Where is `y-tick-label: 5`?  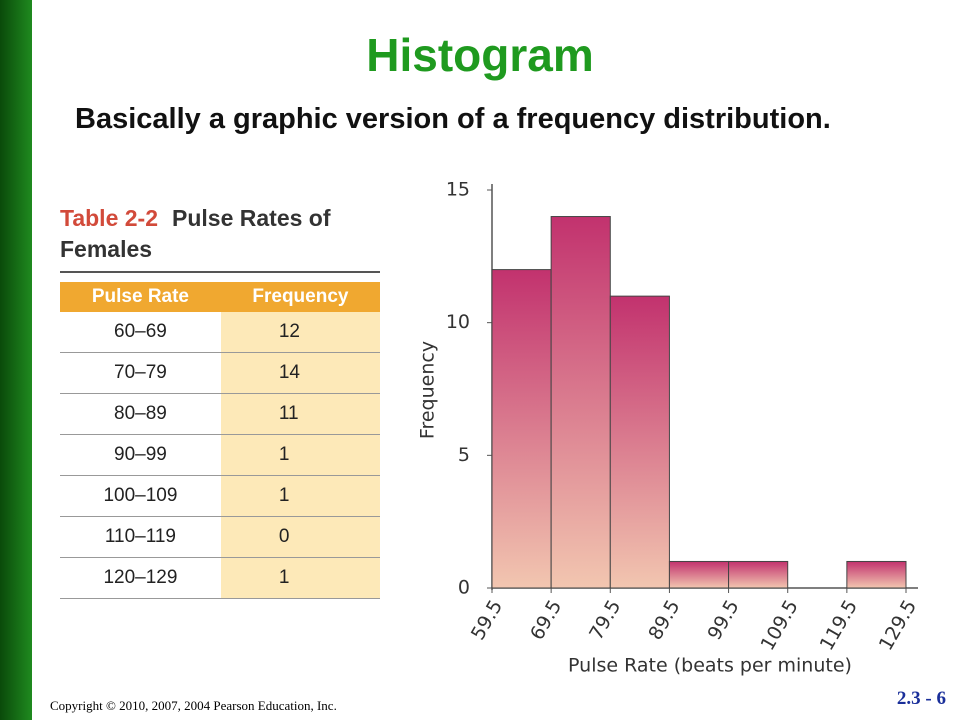
y-tick-label: 5 is located at coordinates (464, 455).